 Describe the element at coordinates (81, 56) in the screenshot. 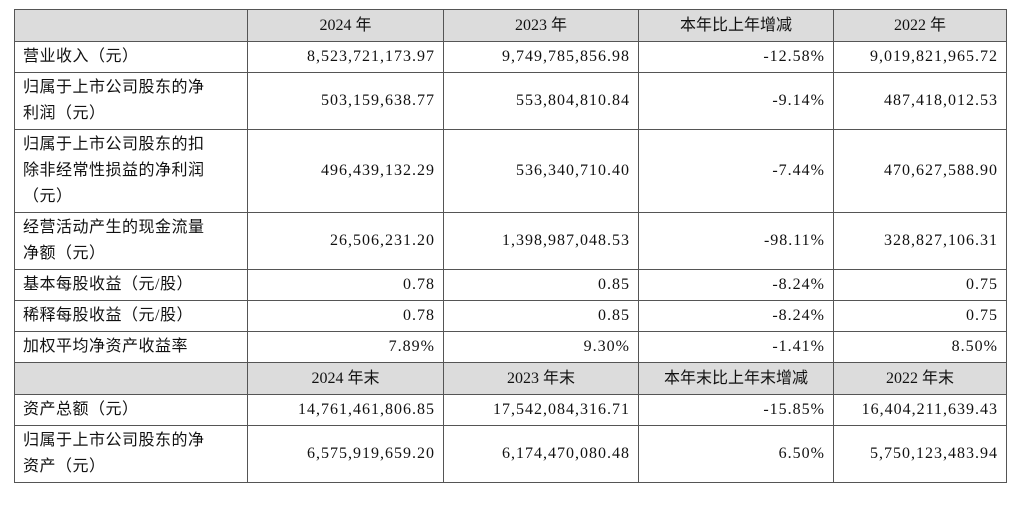

I see `label-line: 营业收入（元）` at that location.